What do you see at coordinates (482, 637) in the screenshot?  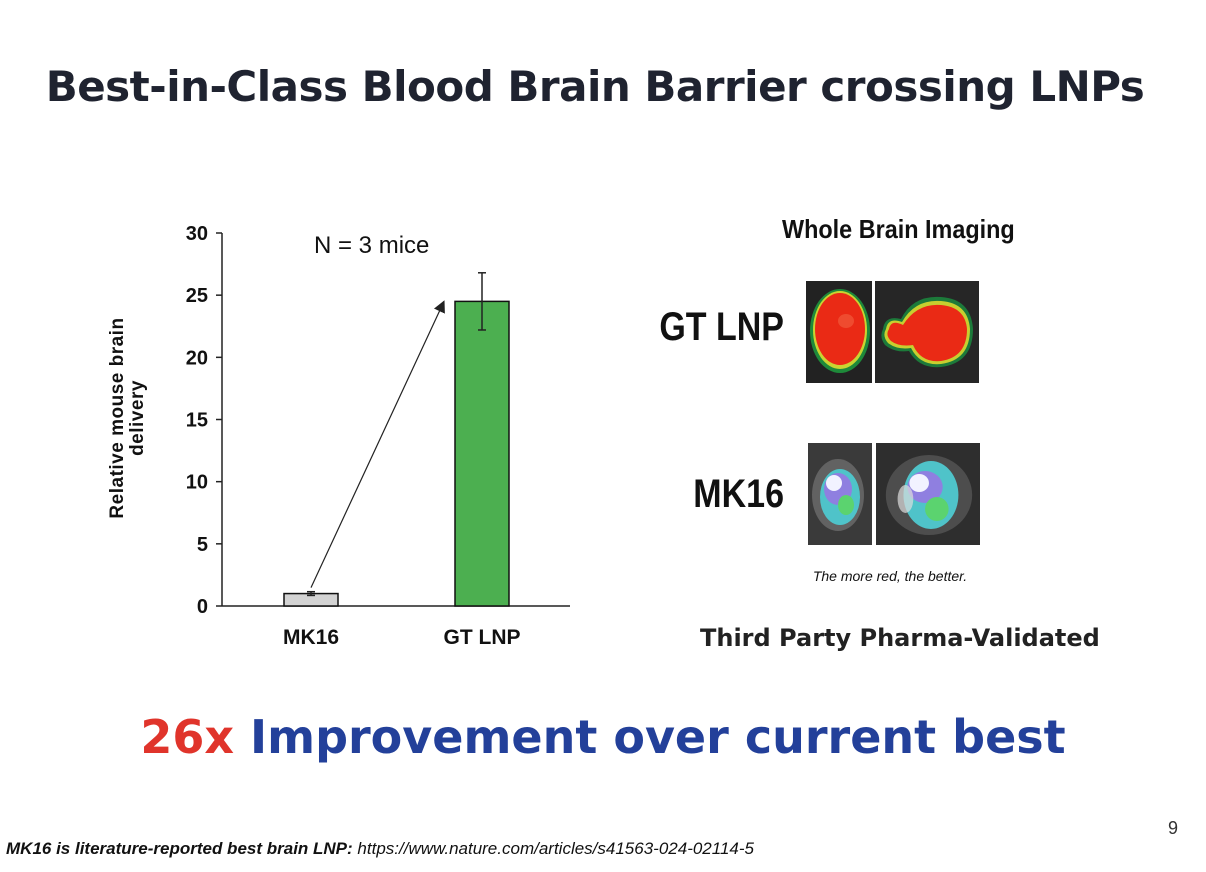 I see `x-category-label: GT LNP` at bounding box center [482, 637].